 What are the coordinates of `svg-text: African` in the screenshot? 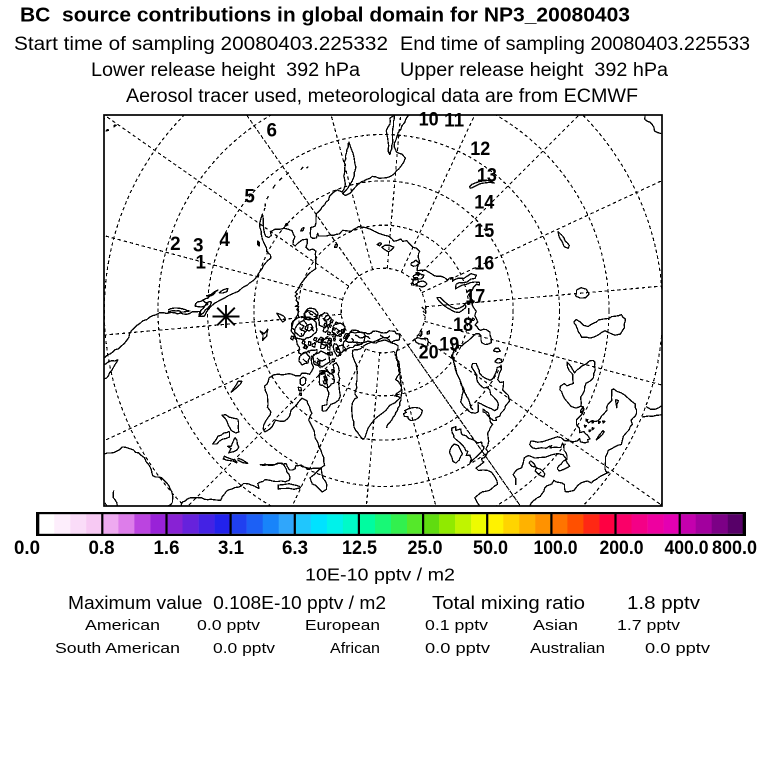 It's located at (355, 649).